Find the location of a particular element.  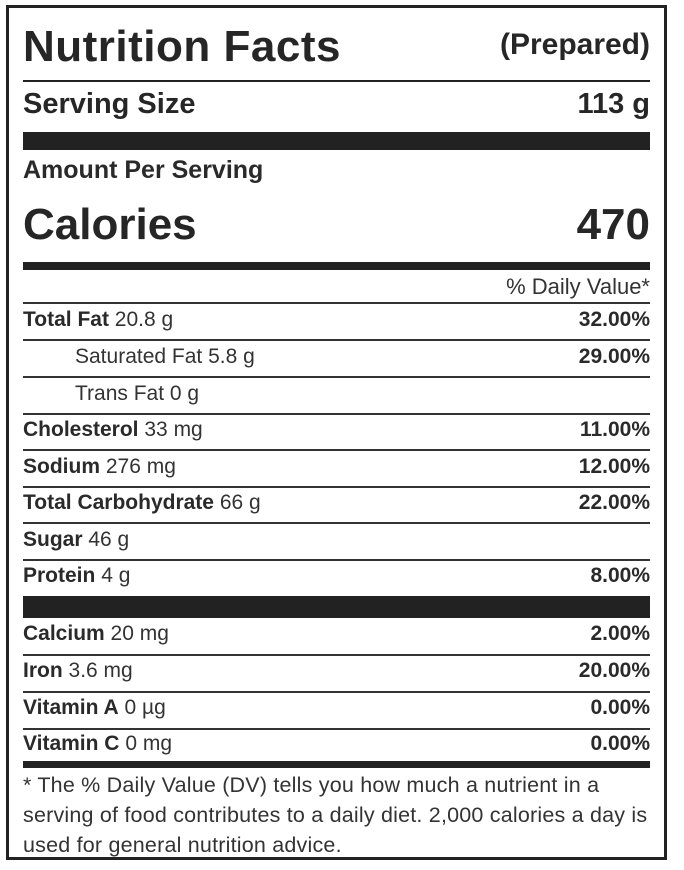

nutrient-row: Cholesterol 33 mg 11.00% is located at coordinates (336, 432).